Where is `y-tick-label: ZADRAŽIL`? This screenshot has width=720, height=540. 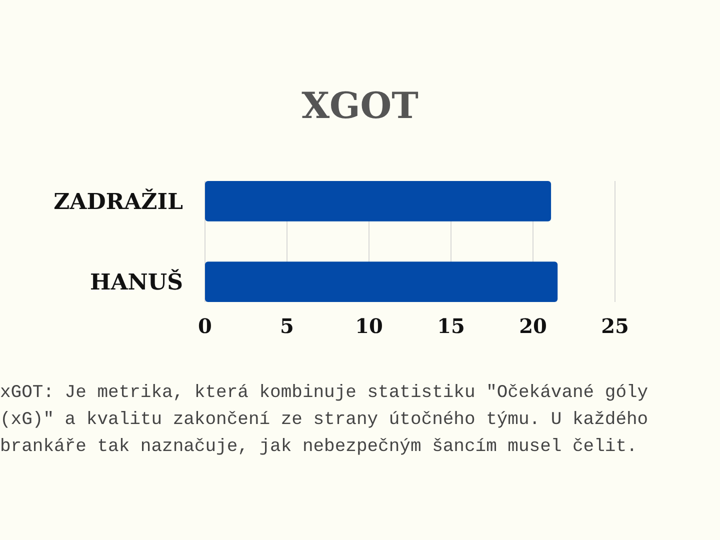 y-tick-label: ZADRAŽIL is located at coordinates (118, 201).